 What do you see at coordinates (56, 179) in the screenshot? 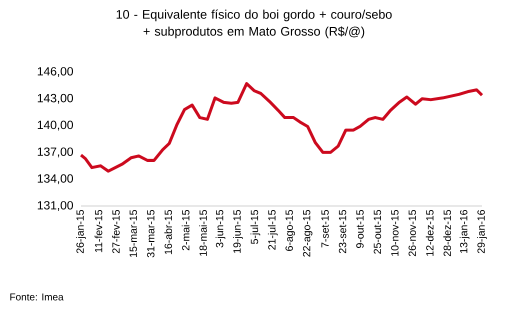
I see `y-tick-label: 134,00` at bounding box center [56, 179].